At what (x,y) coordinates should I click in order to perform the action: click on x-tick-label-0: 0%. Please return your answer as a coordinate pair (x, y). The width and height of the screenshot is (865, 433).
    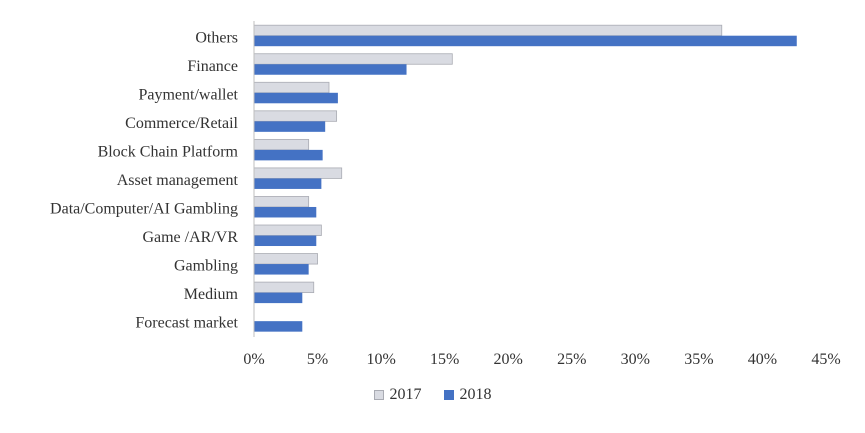
    Looking at the image, I should click on (253, 359).